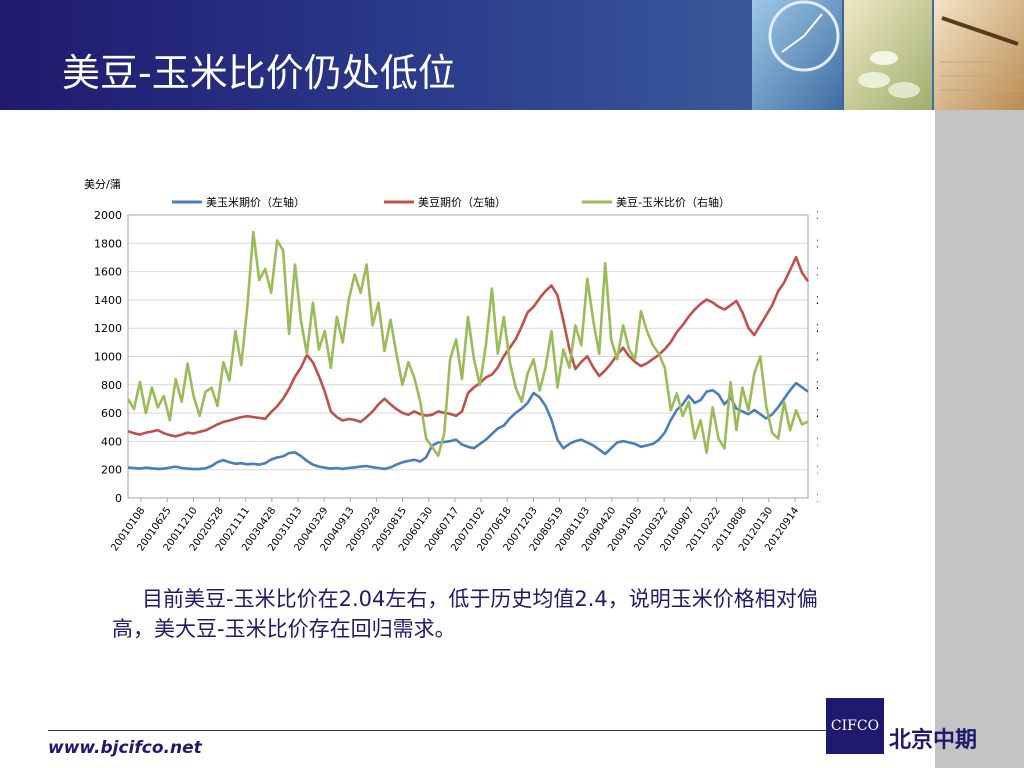 The image size is (1024, 768). Describe the element at coordinates (979, 439) in the screenshot. I see `right-side-strip` at that location.